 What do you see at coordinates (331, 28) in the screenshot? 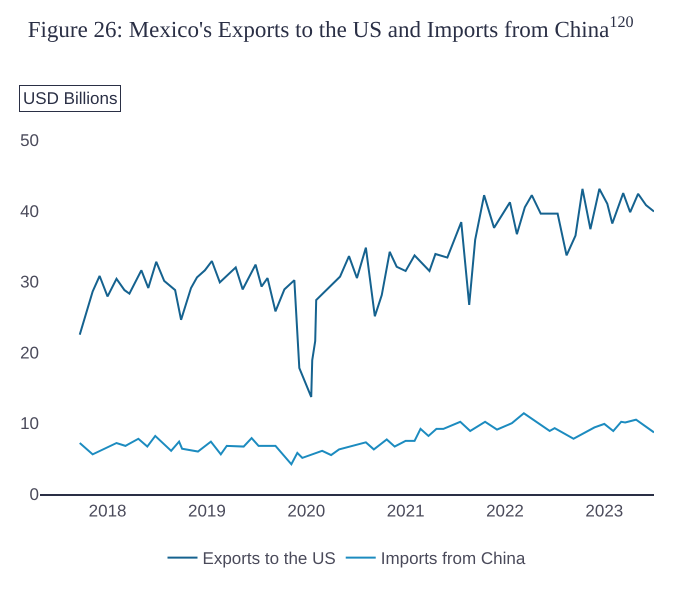
I see `chart-title: Figure 26: Mexico's Exports to the US and Imports from China$^{120}$` at bounding box center [331, 28].